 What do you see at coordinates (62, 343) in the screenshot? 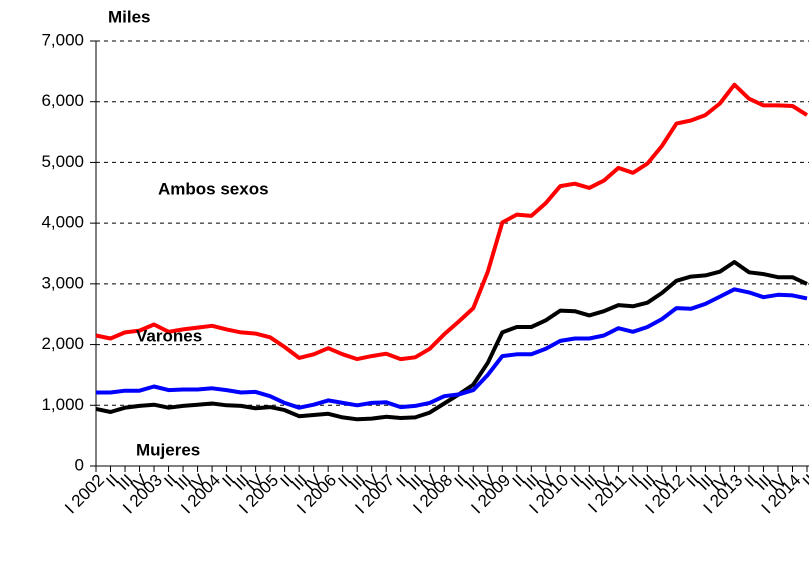
I see `y-tick-label: 2,000` at bounding box center [62, 343].